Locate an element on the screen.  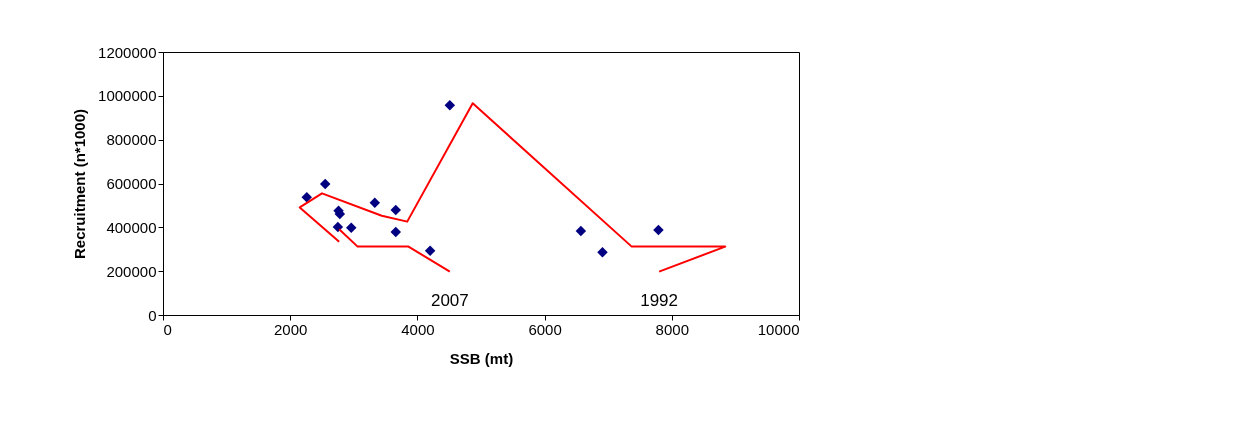
y-tick-label: 1200000 is located at coordinates (127, 52).